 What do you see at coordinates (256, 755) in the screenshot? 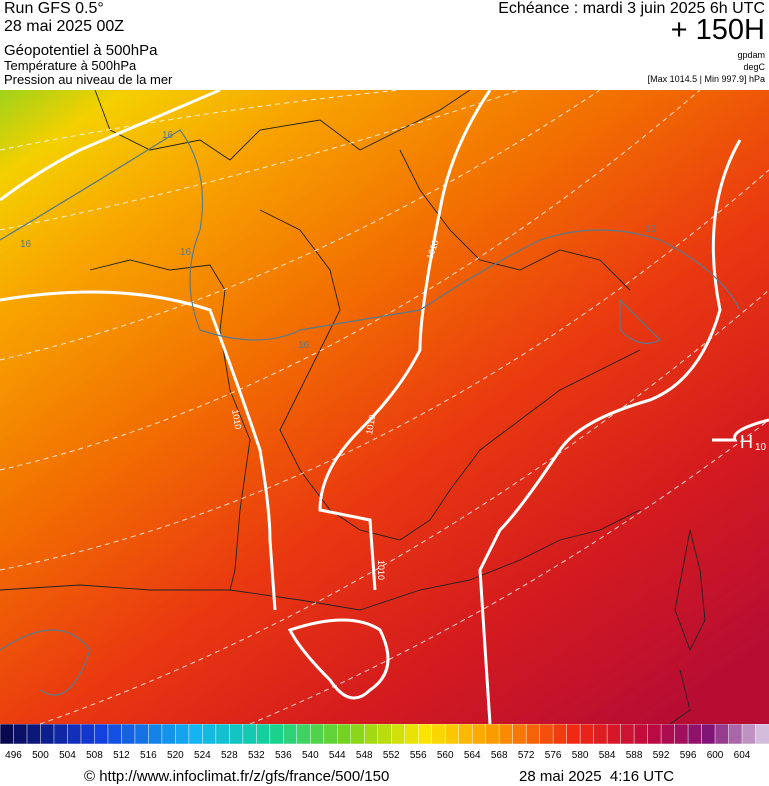
I see `colorbar-label: 532` at bounding box center [256, 755].